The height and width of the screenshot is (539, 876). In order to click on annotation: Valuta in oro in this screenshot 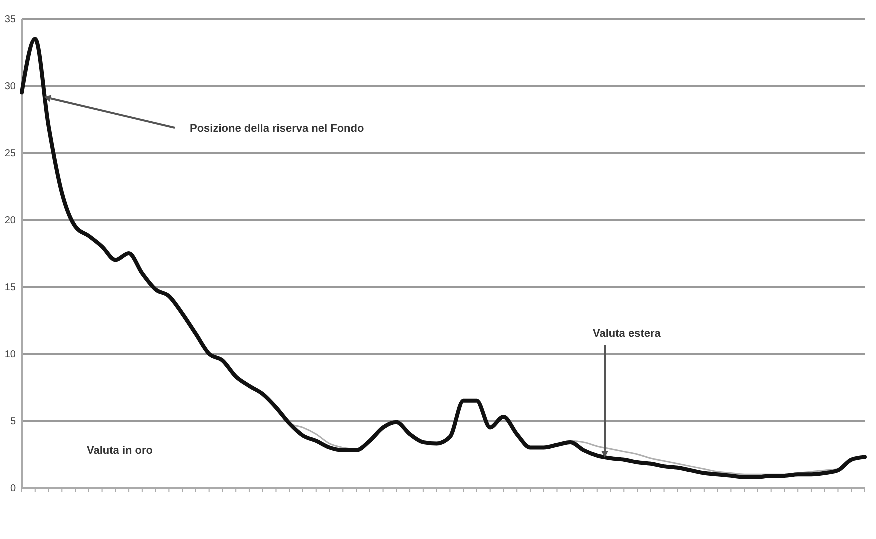, I will do `click(120, 450)`.